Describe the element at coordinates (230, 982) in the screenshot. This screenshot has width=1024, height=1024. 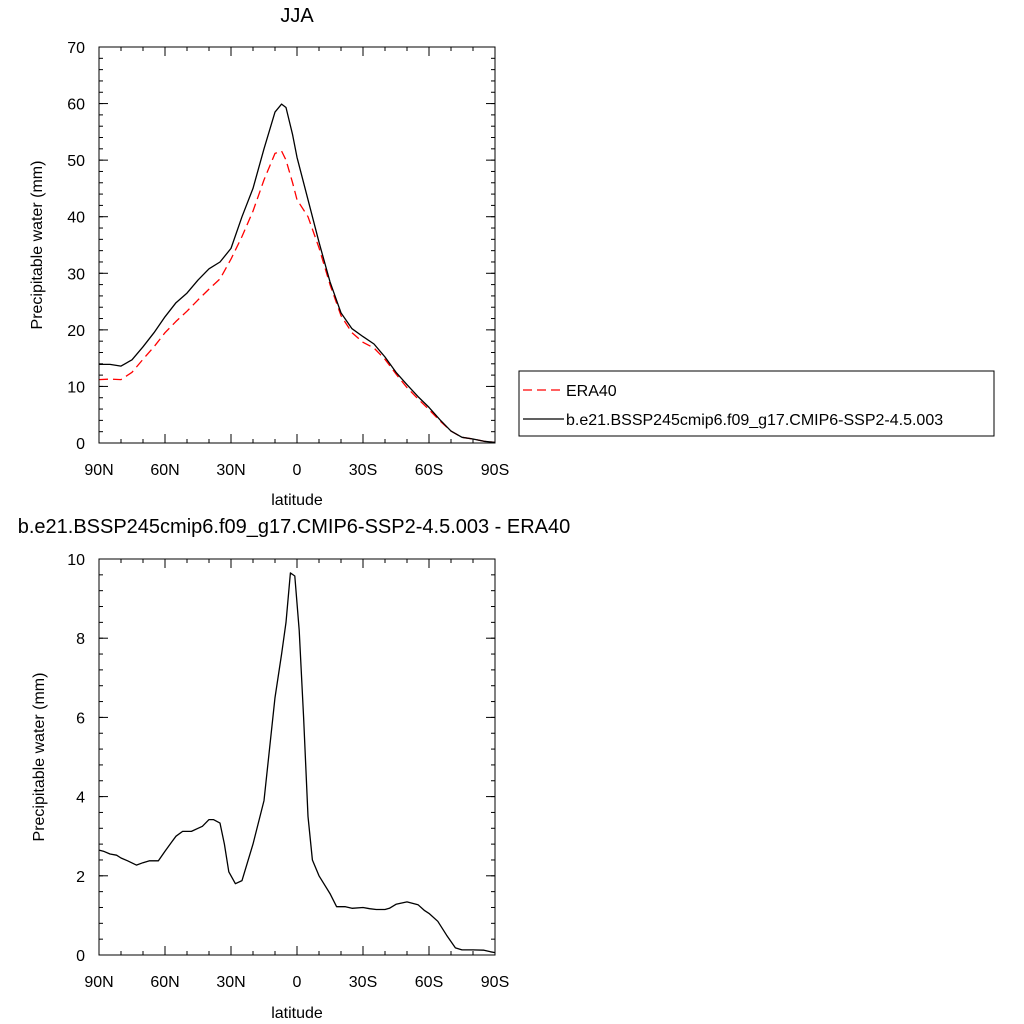
I see `bottom-plot-x-tick-label: 30N` at that location.